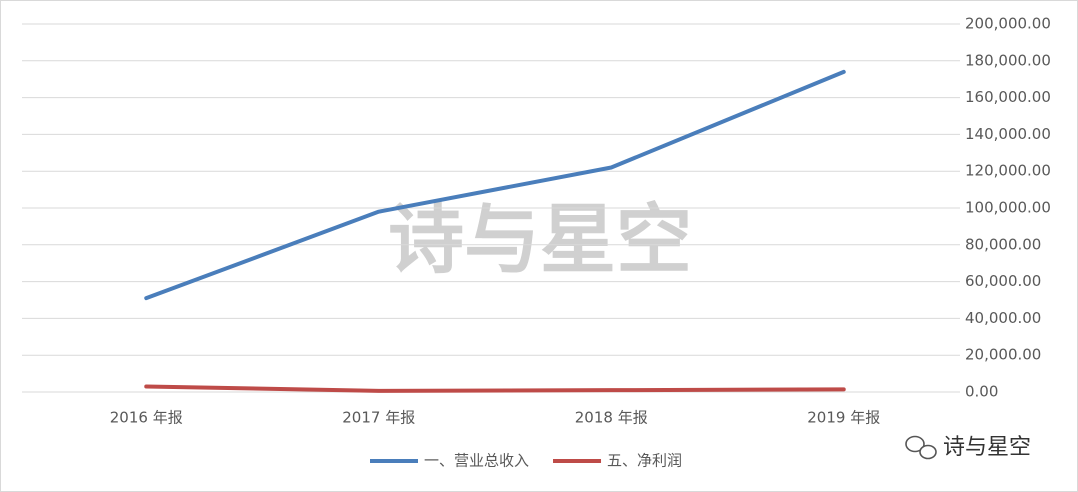 Image resolution: width=1078 pixels, height=492 pixels. I want to click on legend-label: 五、净利润, so click(644, 461).